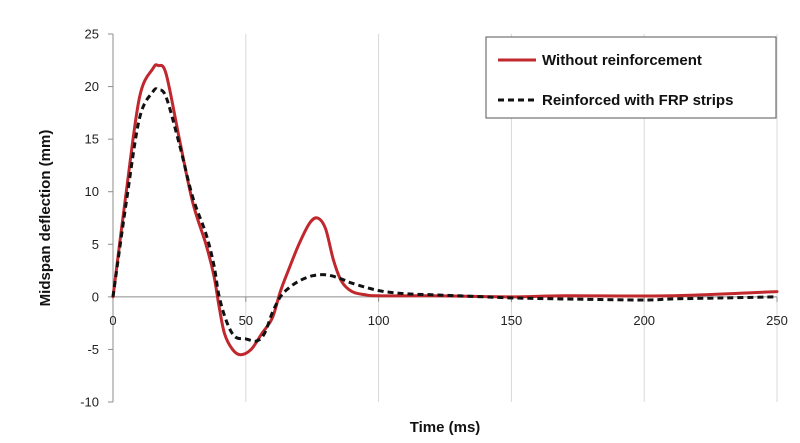 The image size is (800, 443). Describe the element at coordinates (95, 244) in the screenshot. I see `y-tick-label-5: 5` at that location.